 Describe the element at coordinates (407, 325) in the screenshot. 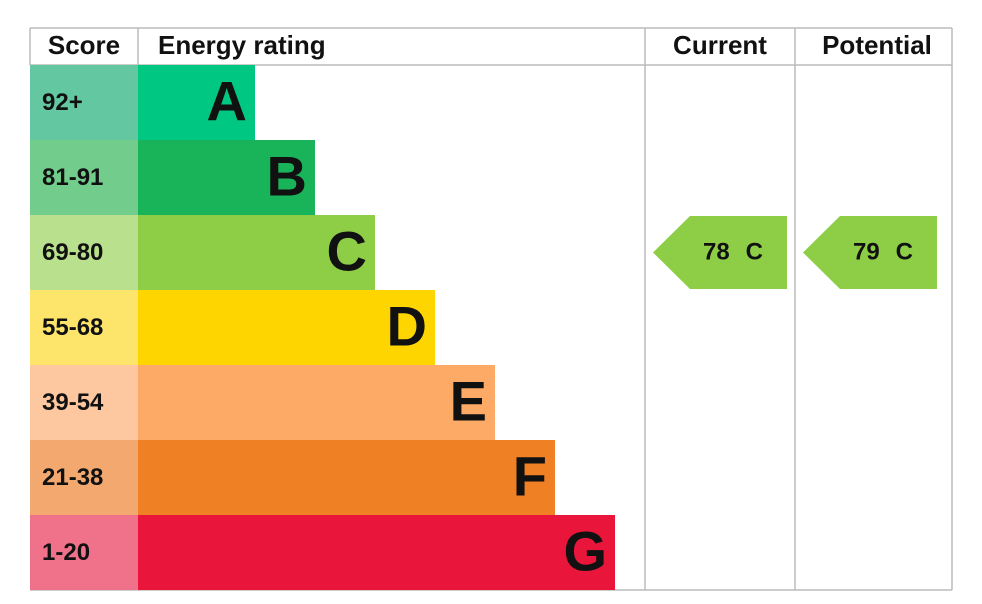

I see `band-letter: D` at that location.